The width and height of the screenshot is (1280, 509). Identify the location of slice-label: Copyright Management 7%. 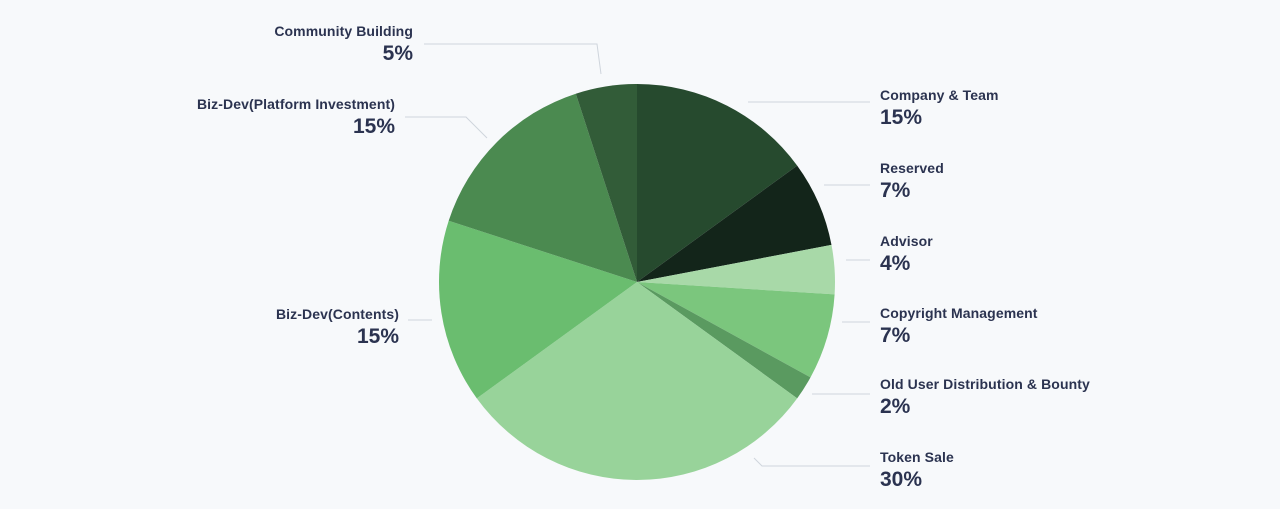
(959, 326).